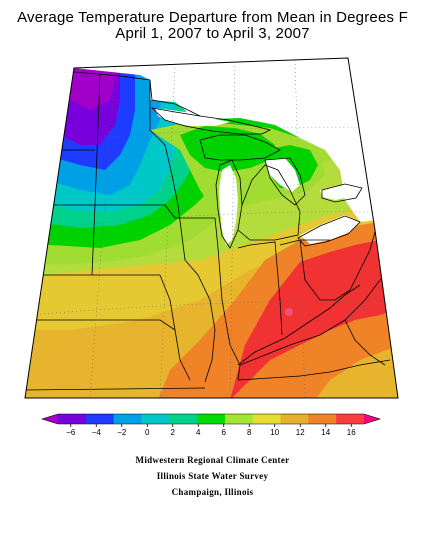 The image size is (425, 550). Describe the element at coordinates (212, 460) in the screenshot. I see `credit-organization: Midwestern Regional Climate Center` at that location.